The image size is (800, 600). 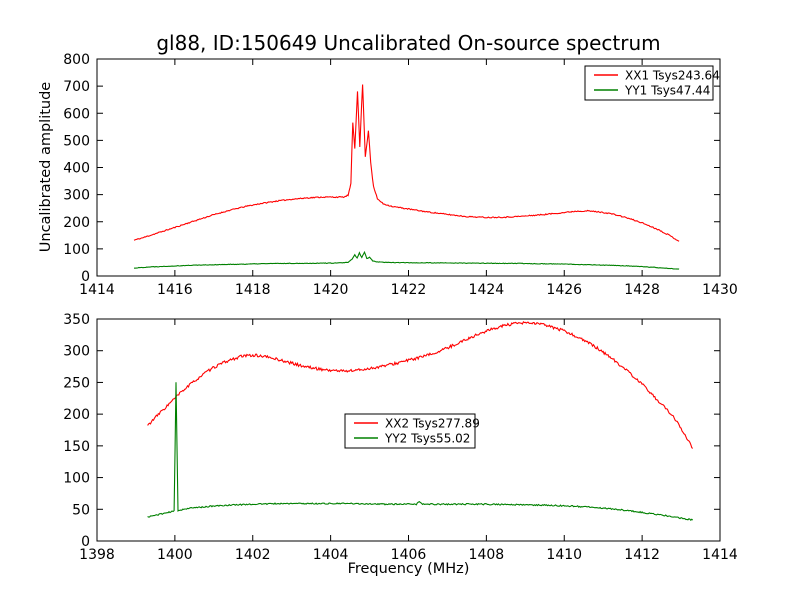 What do you see at coordinates (667, 91) in the screenshot?
I see `legend-label: YY1 Tsys47.44` at bounding box center [667, 91].